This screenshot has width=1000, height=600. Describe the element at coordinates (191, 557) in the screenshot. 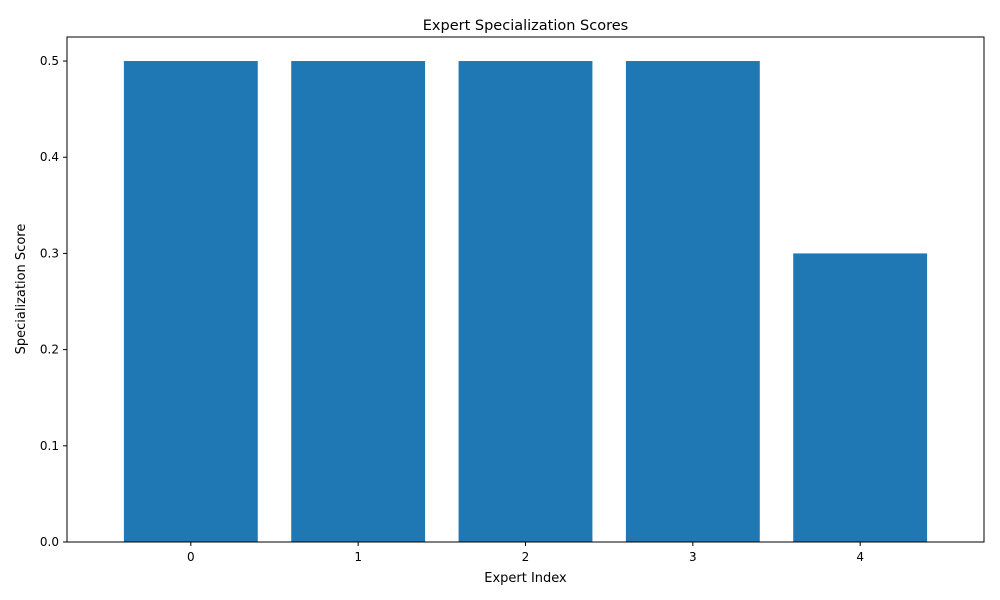

I see `x-tick-label: 0` at that location.